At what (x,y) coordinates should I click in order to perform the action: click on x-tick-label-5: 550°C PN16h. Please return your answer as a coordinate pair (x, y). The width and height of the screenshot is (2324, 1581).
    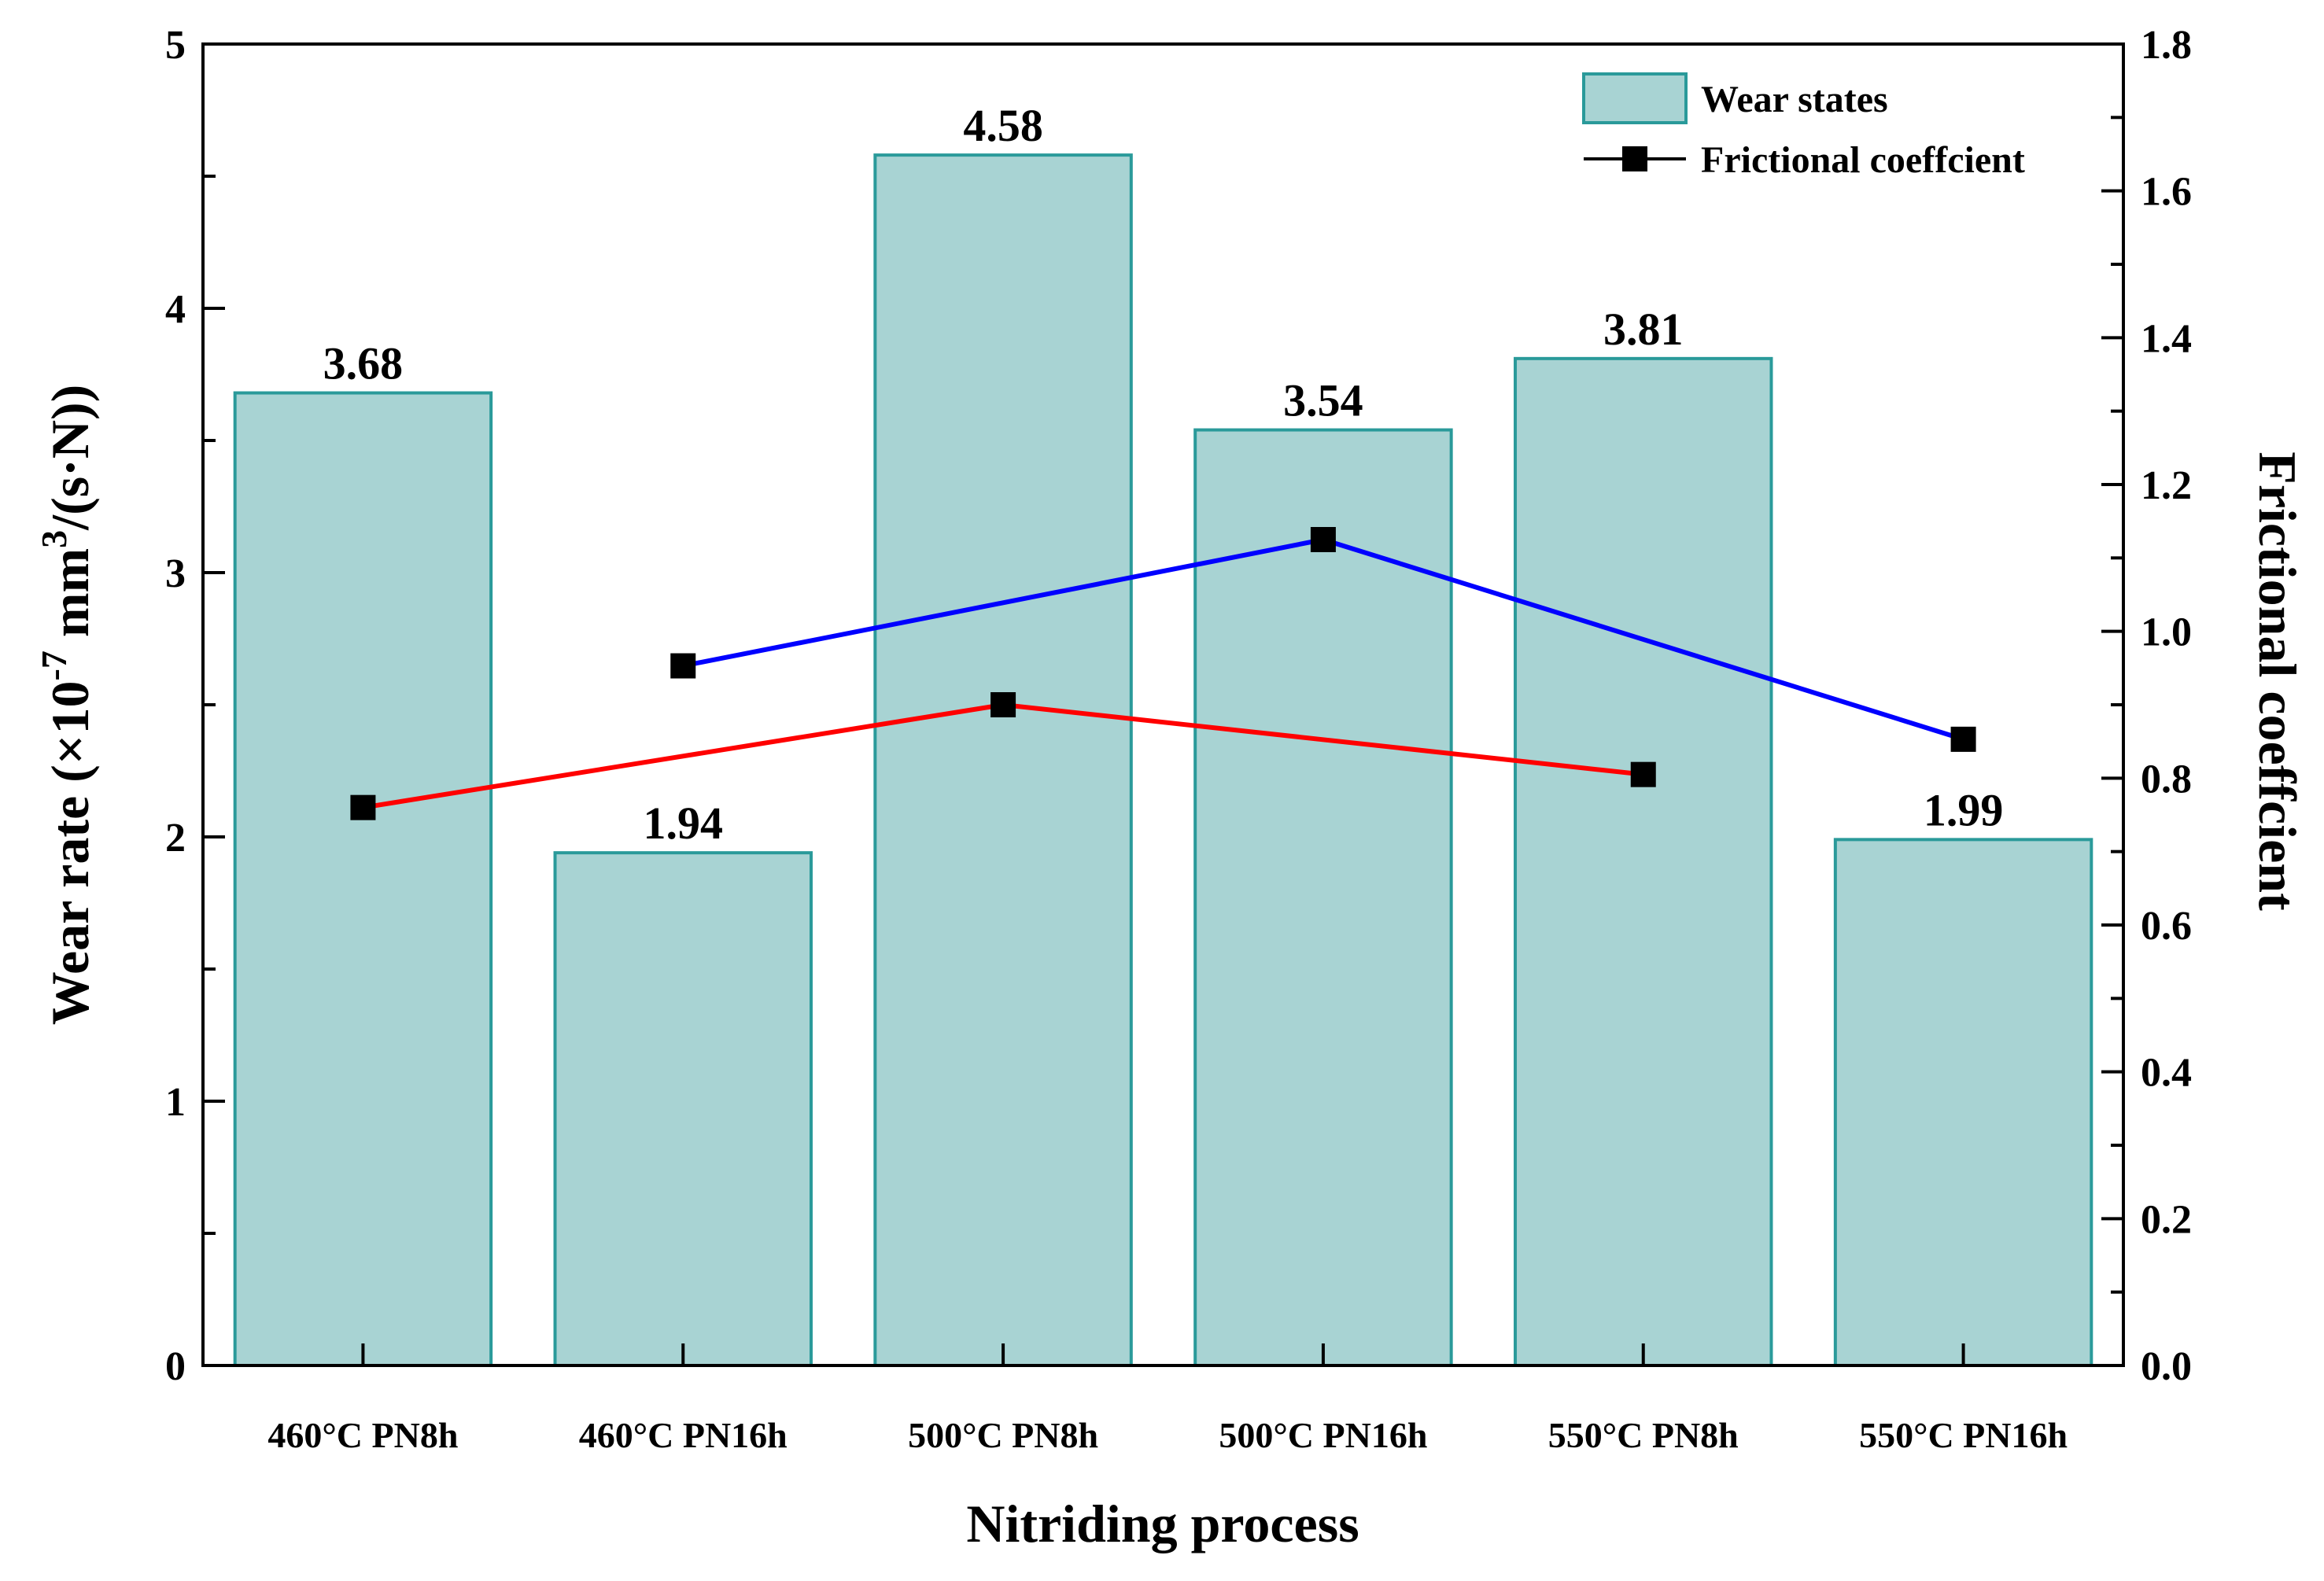
    Looking at the image, I should click on (1963, 1435).